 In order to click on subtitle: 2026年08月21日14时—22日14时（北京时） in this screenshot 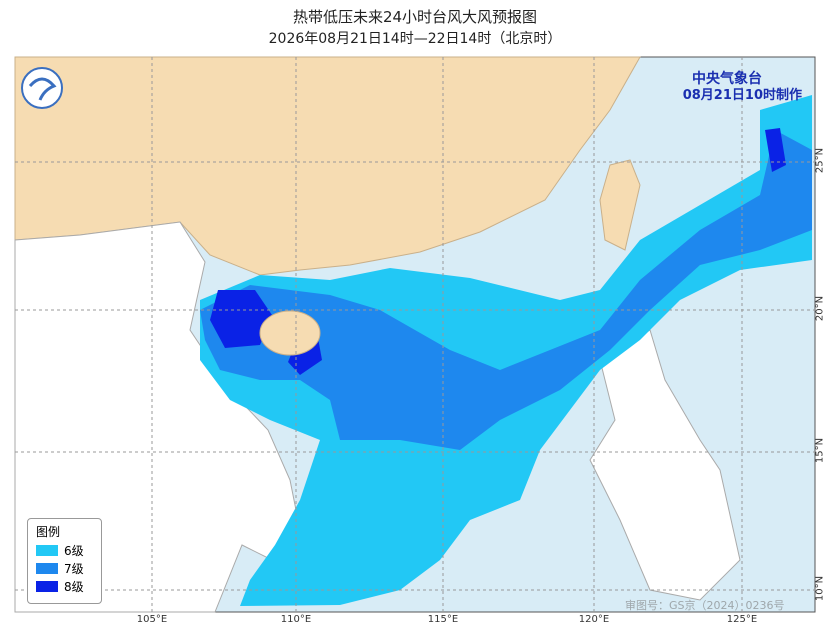, I will do `click(415, 39)`.